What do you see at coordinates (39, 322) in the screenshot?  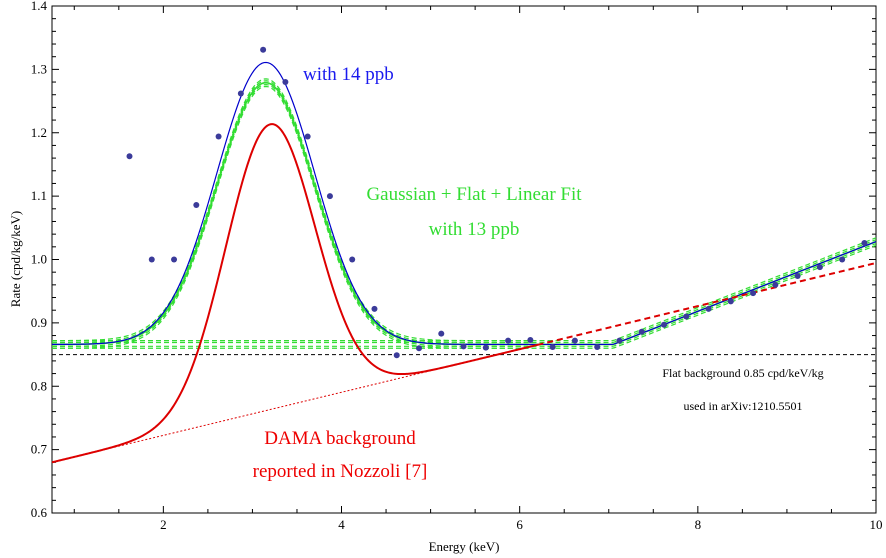 I see `y-tick-label: 0.9` at bounding box center [39, 322].